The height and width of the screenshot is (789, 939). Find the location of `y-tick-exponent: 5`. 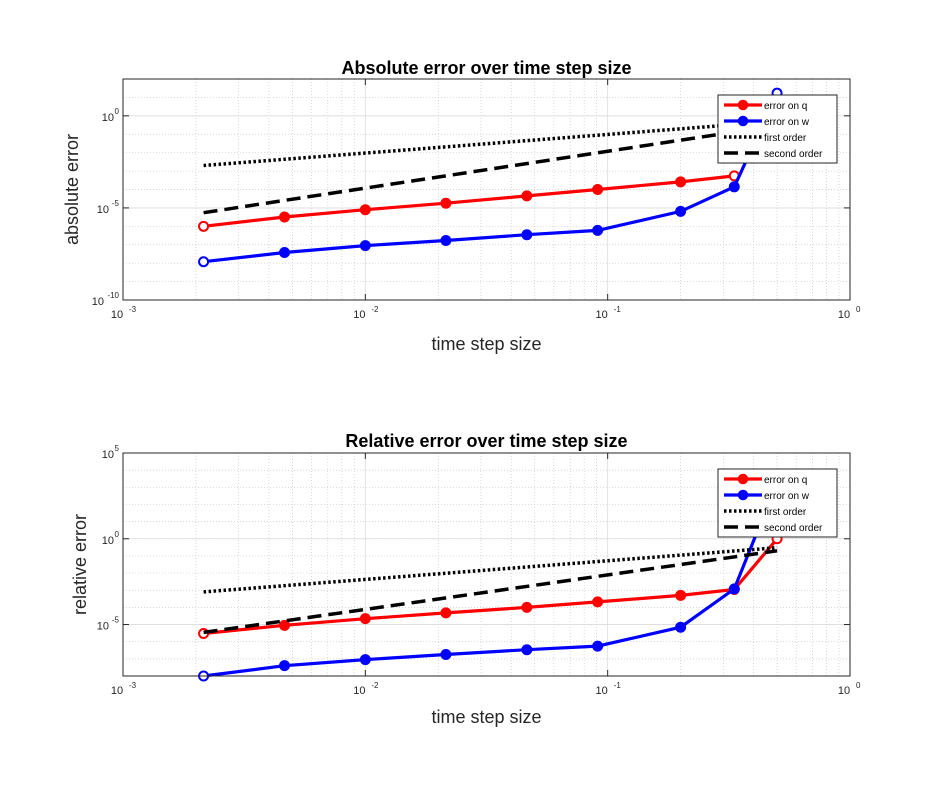

y-tick-exponent: 5 is located at coordinates (117, 448).